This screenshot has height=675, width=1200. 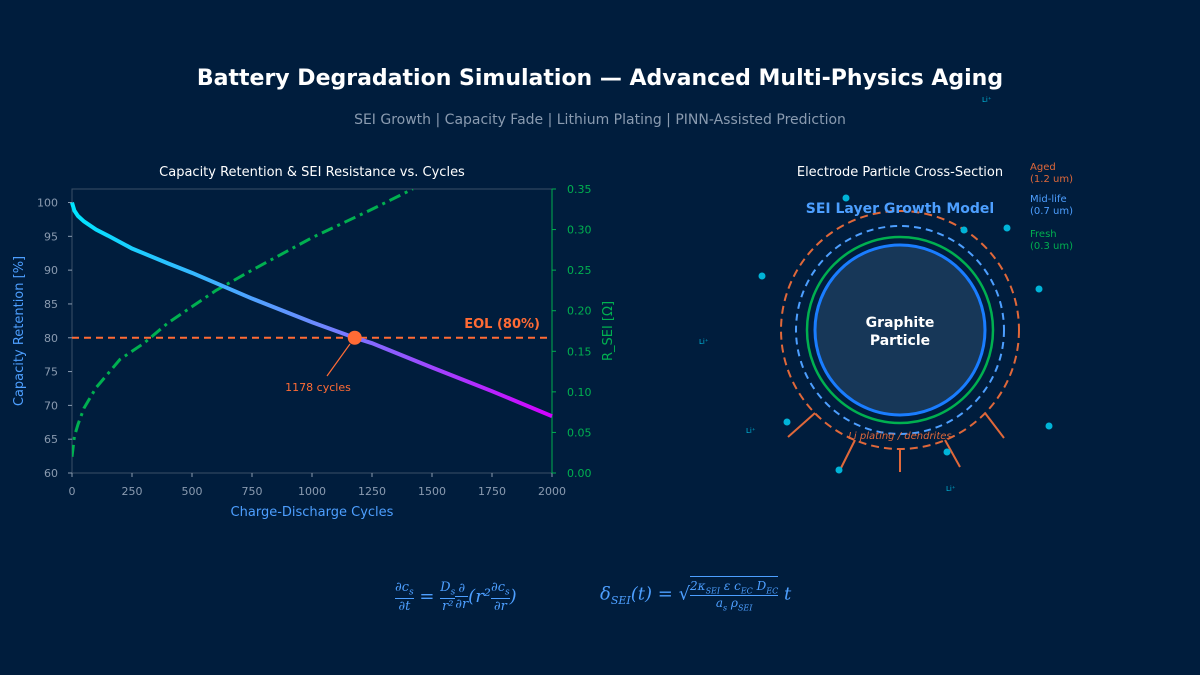 What do you see at coordinates (579, 270) in the screenshot?
I see `y2-tick-label: 0.25` at bounding box center [579, 270].